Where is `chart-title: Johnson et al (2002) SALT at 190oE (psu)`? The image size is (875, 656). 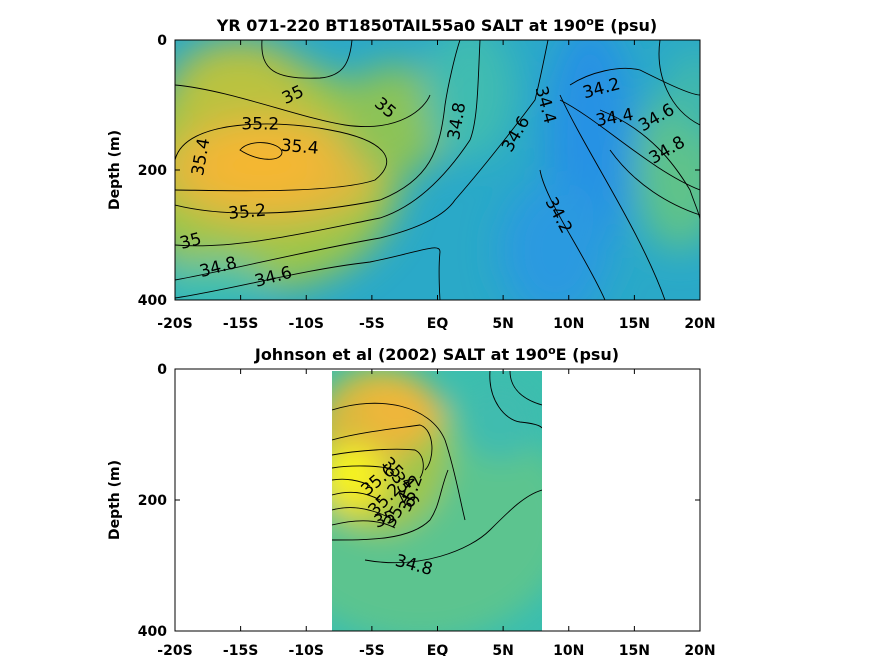
chart-title: Johnson et al (2002) SALT at 190oE (psu) is located at coordinates (436, 354).